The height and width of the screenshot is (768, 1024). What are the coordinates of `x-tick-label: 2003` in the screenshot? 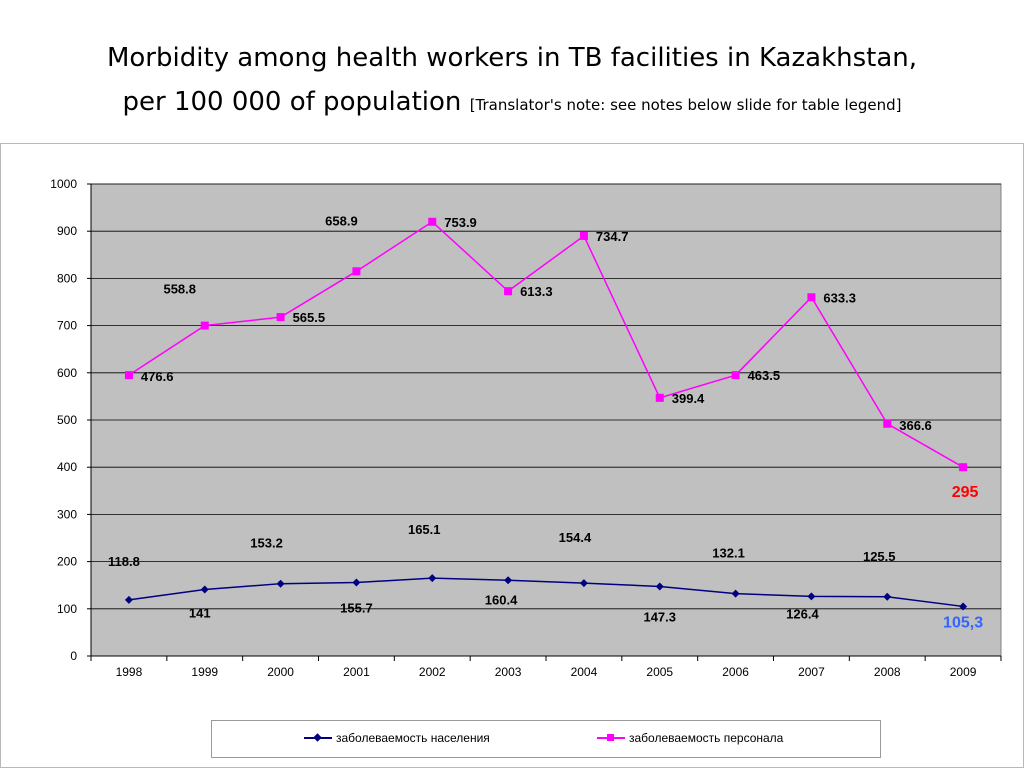 It's located at (508, 672).